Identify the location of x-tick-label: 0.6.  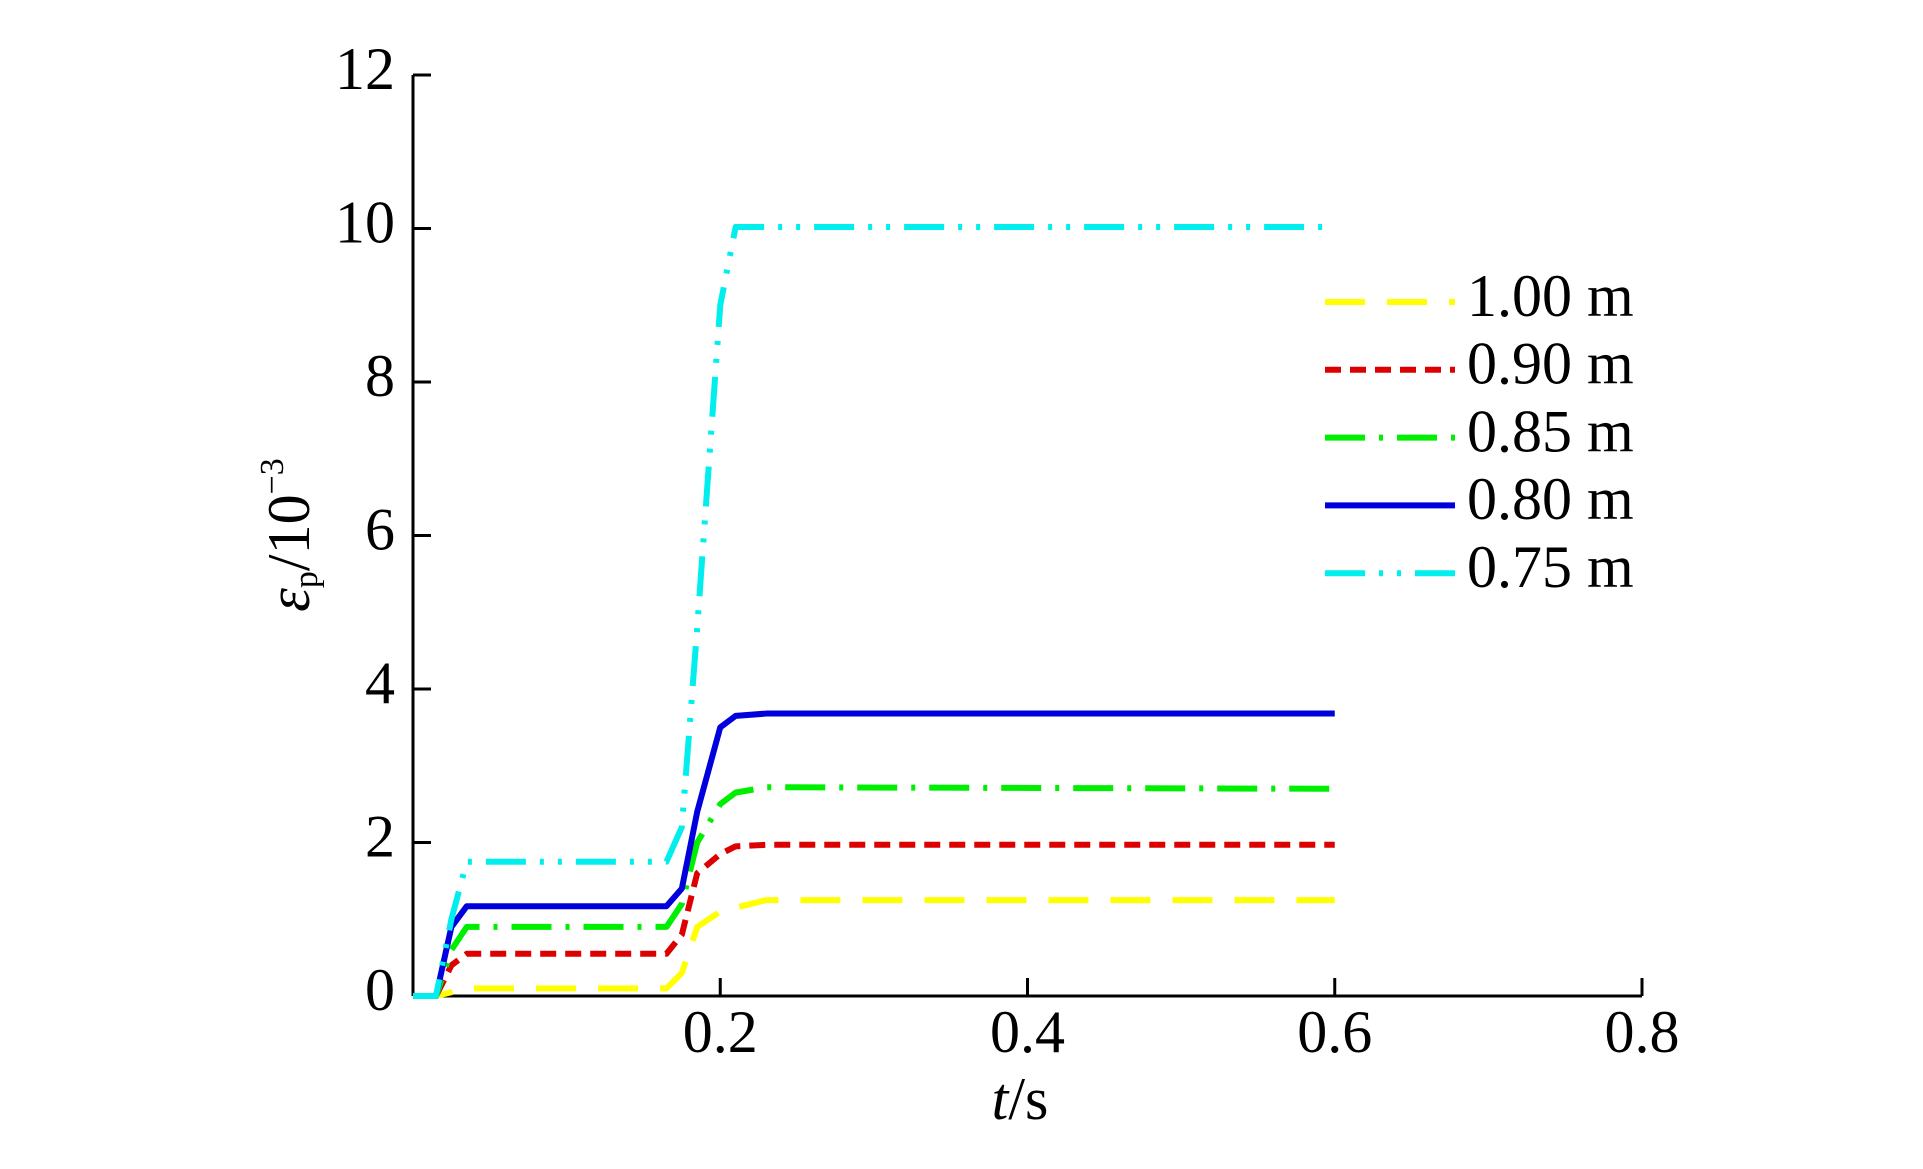
(1334, 1032).